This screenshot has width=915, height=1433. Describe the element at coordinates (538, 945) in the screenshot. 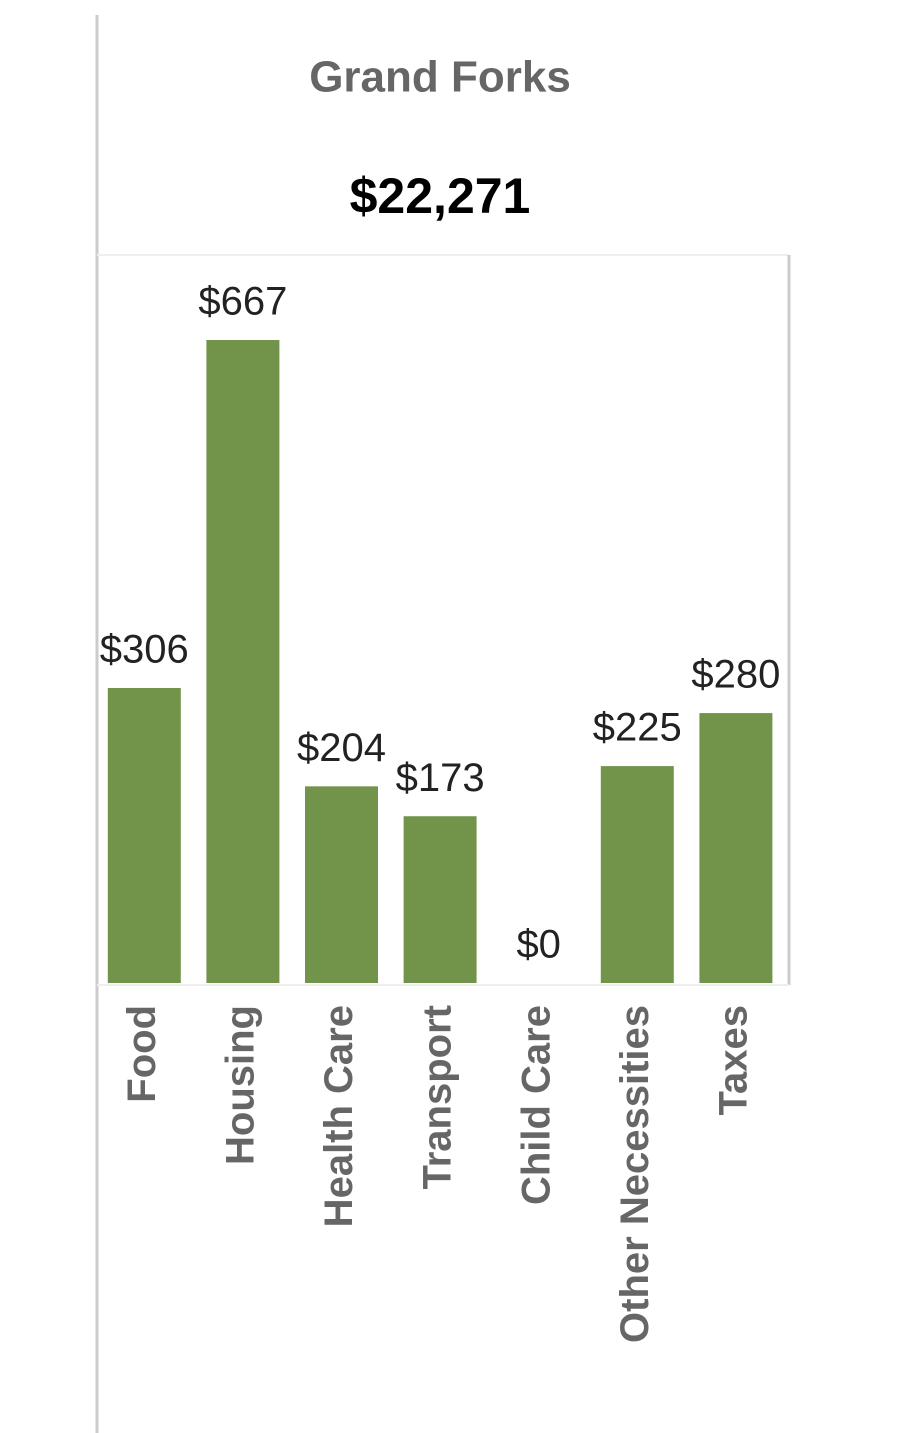

I see `value-label: $0` at that location.